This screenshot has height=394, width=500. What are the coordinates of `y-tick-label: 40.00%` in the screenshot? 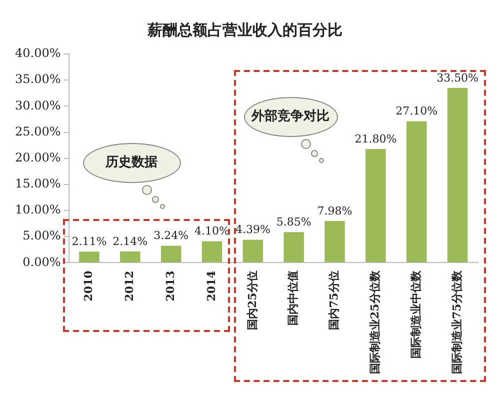 It's located at (37, 53).